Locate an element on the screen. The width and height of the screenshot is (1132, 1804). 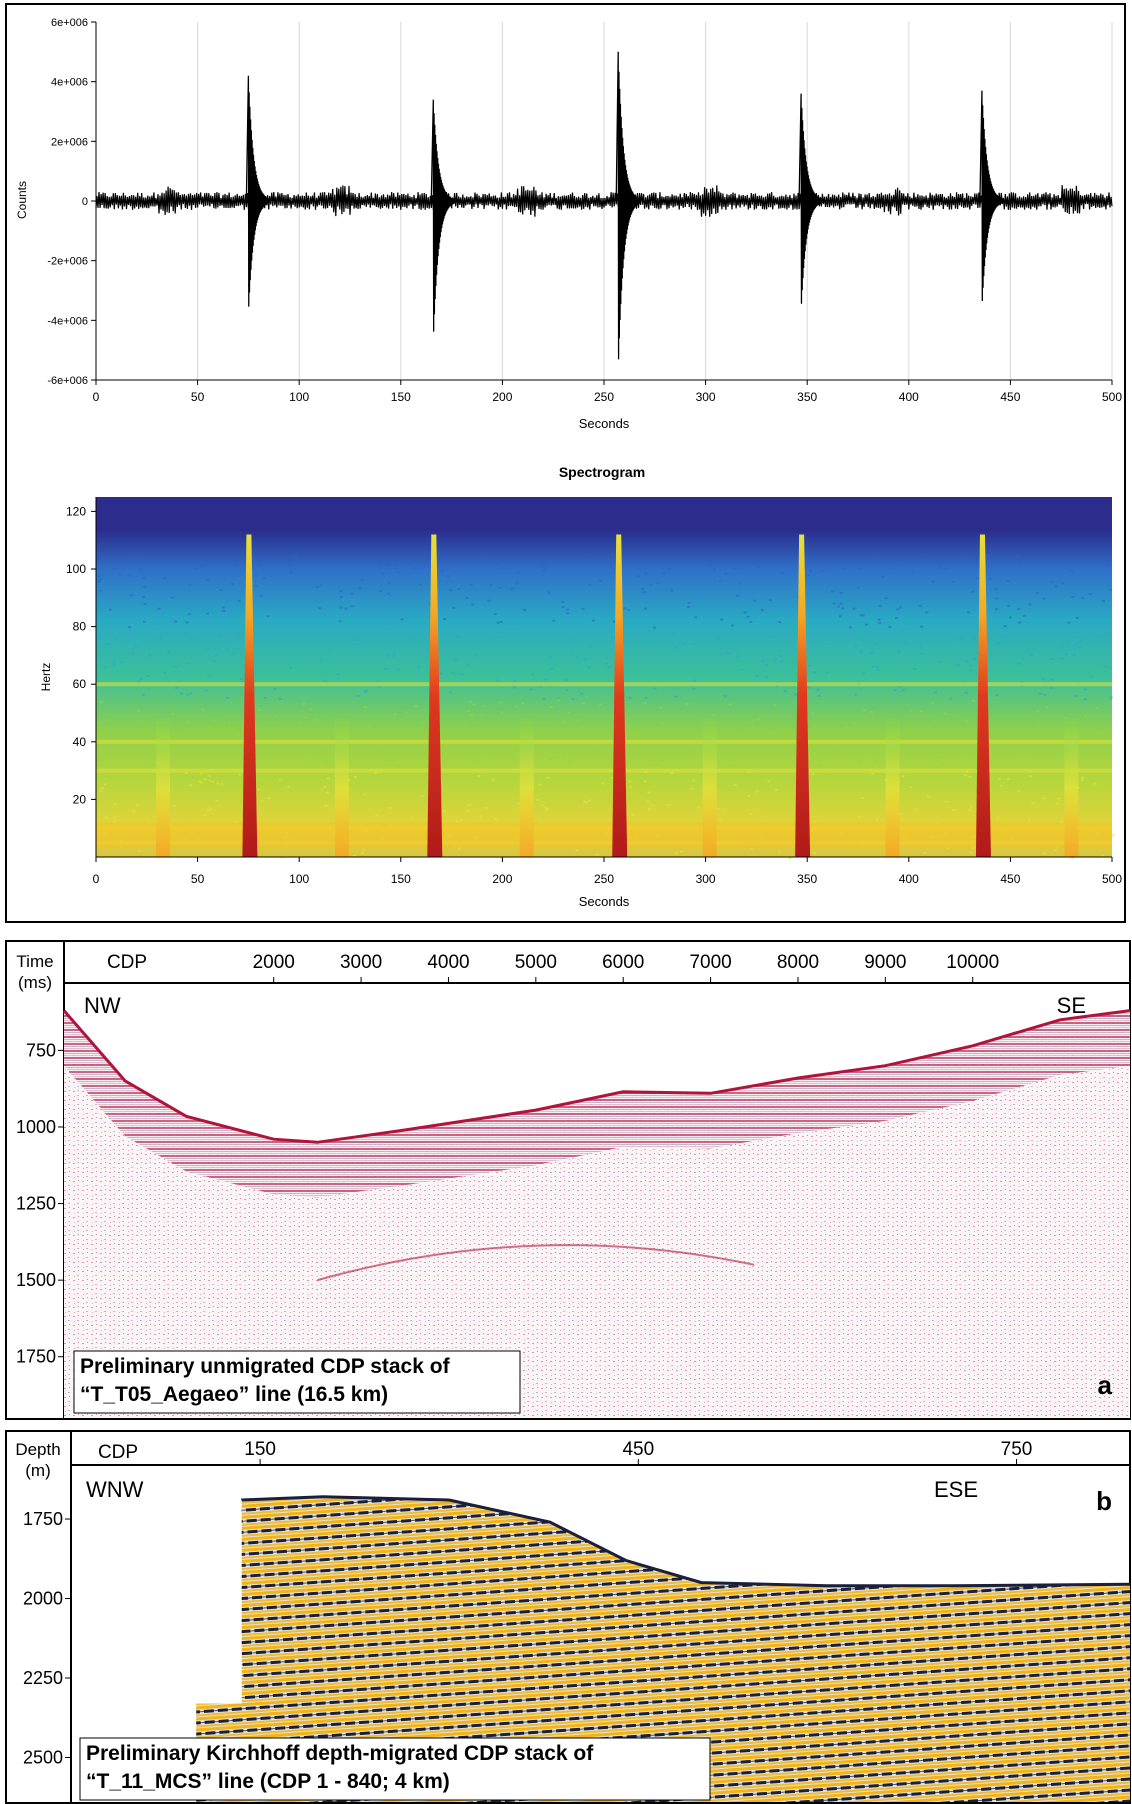
spectrogram-x-tick-label: 100 is located at coordinates (299, 879).